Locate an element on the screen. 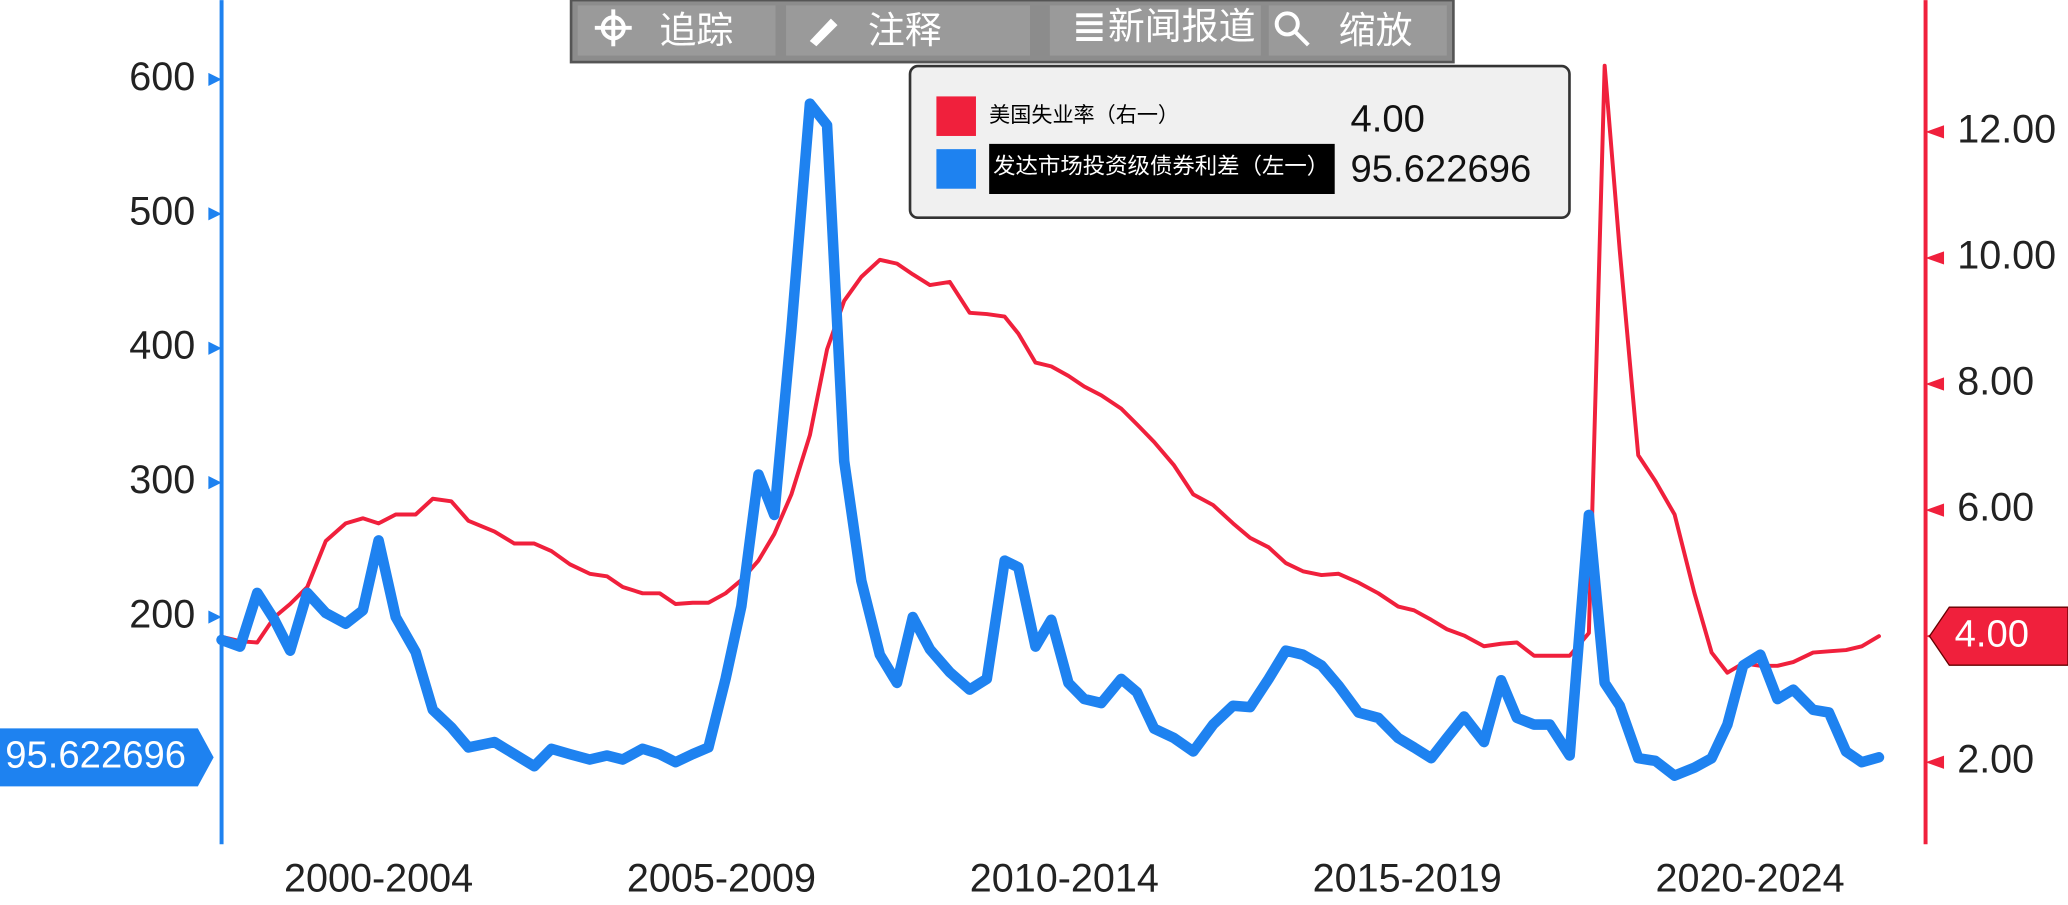 This screenshot has width=2068, height=905. toolbar-label: 缩放 is located at coordinates (1376, 30).